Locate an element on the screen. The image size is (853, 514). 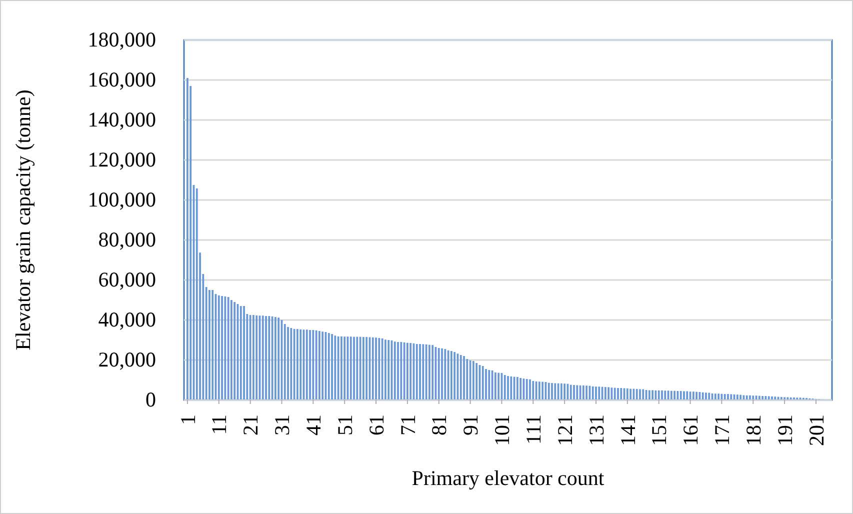
x-tick-label: 91 is located at coordinates (470, 425).